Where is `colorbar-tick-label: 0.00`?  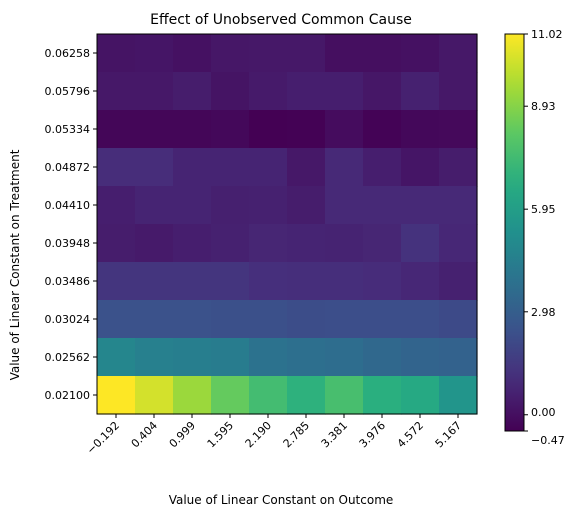
colorbar-tick-label: 0.00 is located at coordinates (543, 412).